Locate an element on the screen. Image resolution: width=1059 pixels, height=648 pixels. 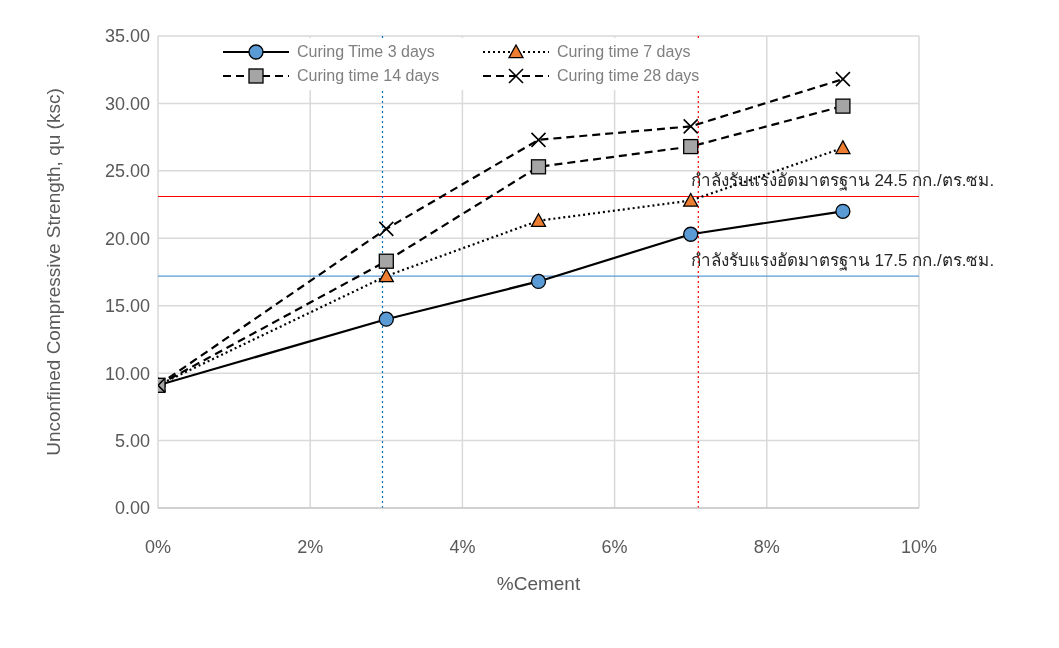
y-tick-label: 25.00 is located at coordinates (127, 171).